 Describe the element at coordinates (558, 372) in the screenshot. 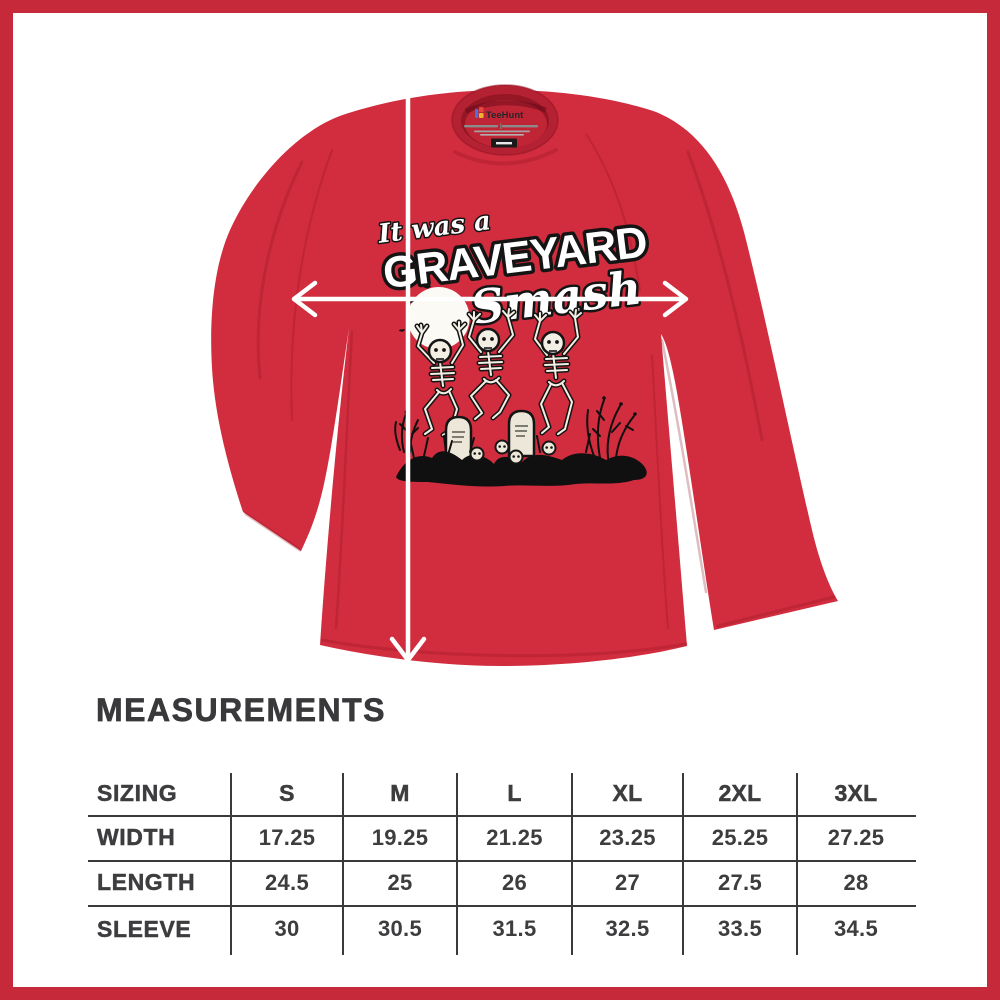

I see `skeleton-right` at that location.